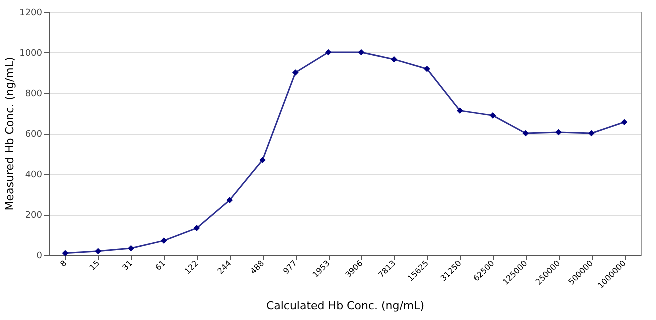  What do you see at coordinates (257, 267) in the screenshot?
I see `x-tick-label: 488` at bounding box center [257, 267].